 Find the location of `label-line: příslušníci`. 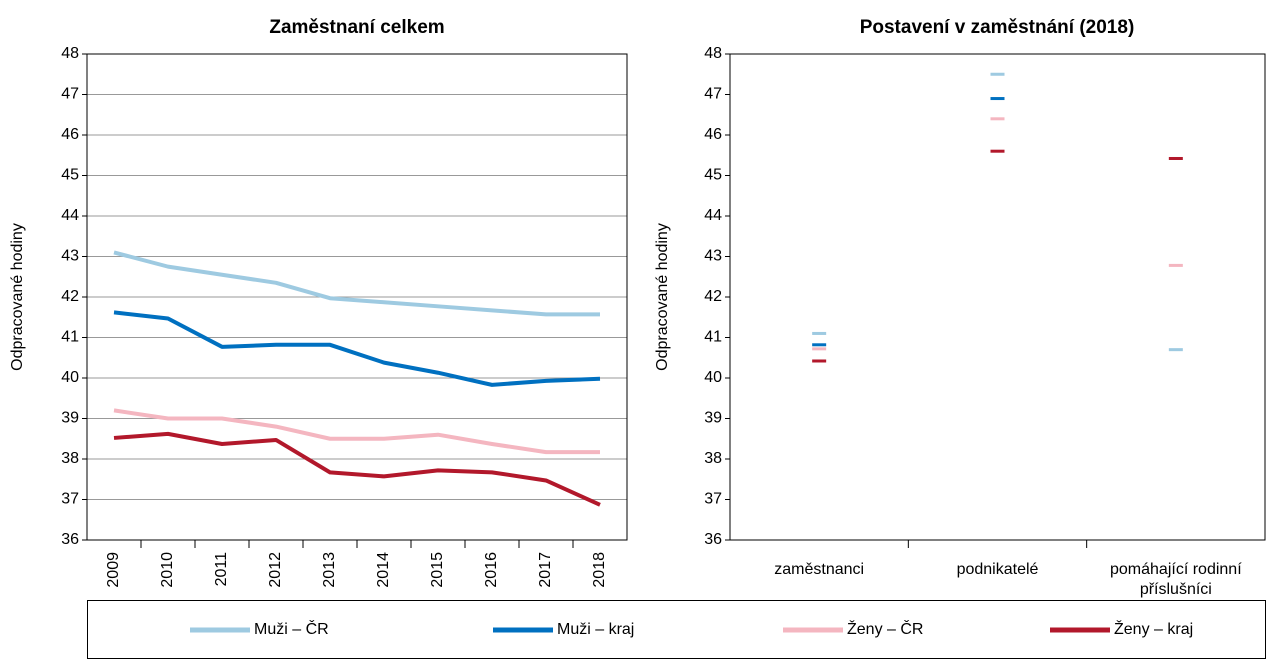

label-line: příslušníci is located at coordinates (1176, 589).